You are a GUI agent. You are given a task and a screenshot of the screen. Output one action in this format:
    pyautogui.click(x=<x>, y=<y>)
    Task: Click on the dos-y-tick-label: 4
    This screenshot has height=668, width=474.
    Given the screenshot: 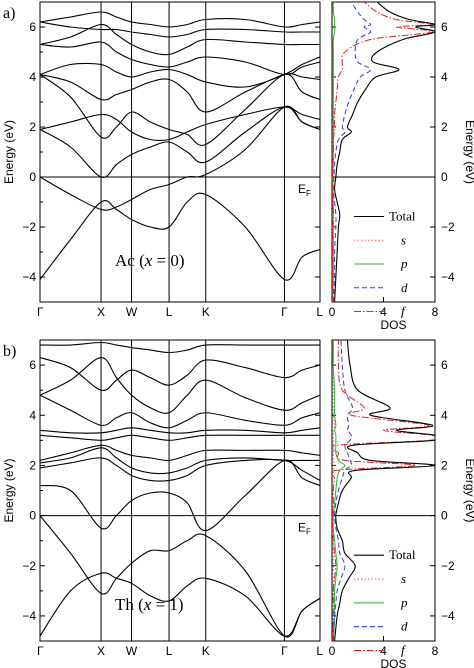 What is the action you would take?
    pyautogui.click(x=444, y=77)
    